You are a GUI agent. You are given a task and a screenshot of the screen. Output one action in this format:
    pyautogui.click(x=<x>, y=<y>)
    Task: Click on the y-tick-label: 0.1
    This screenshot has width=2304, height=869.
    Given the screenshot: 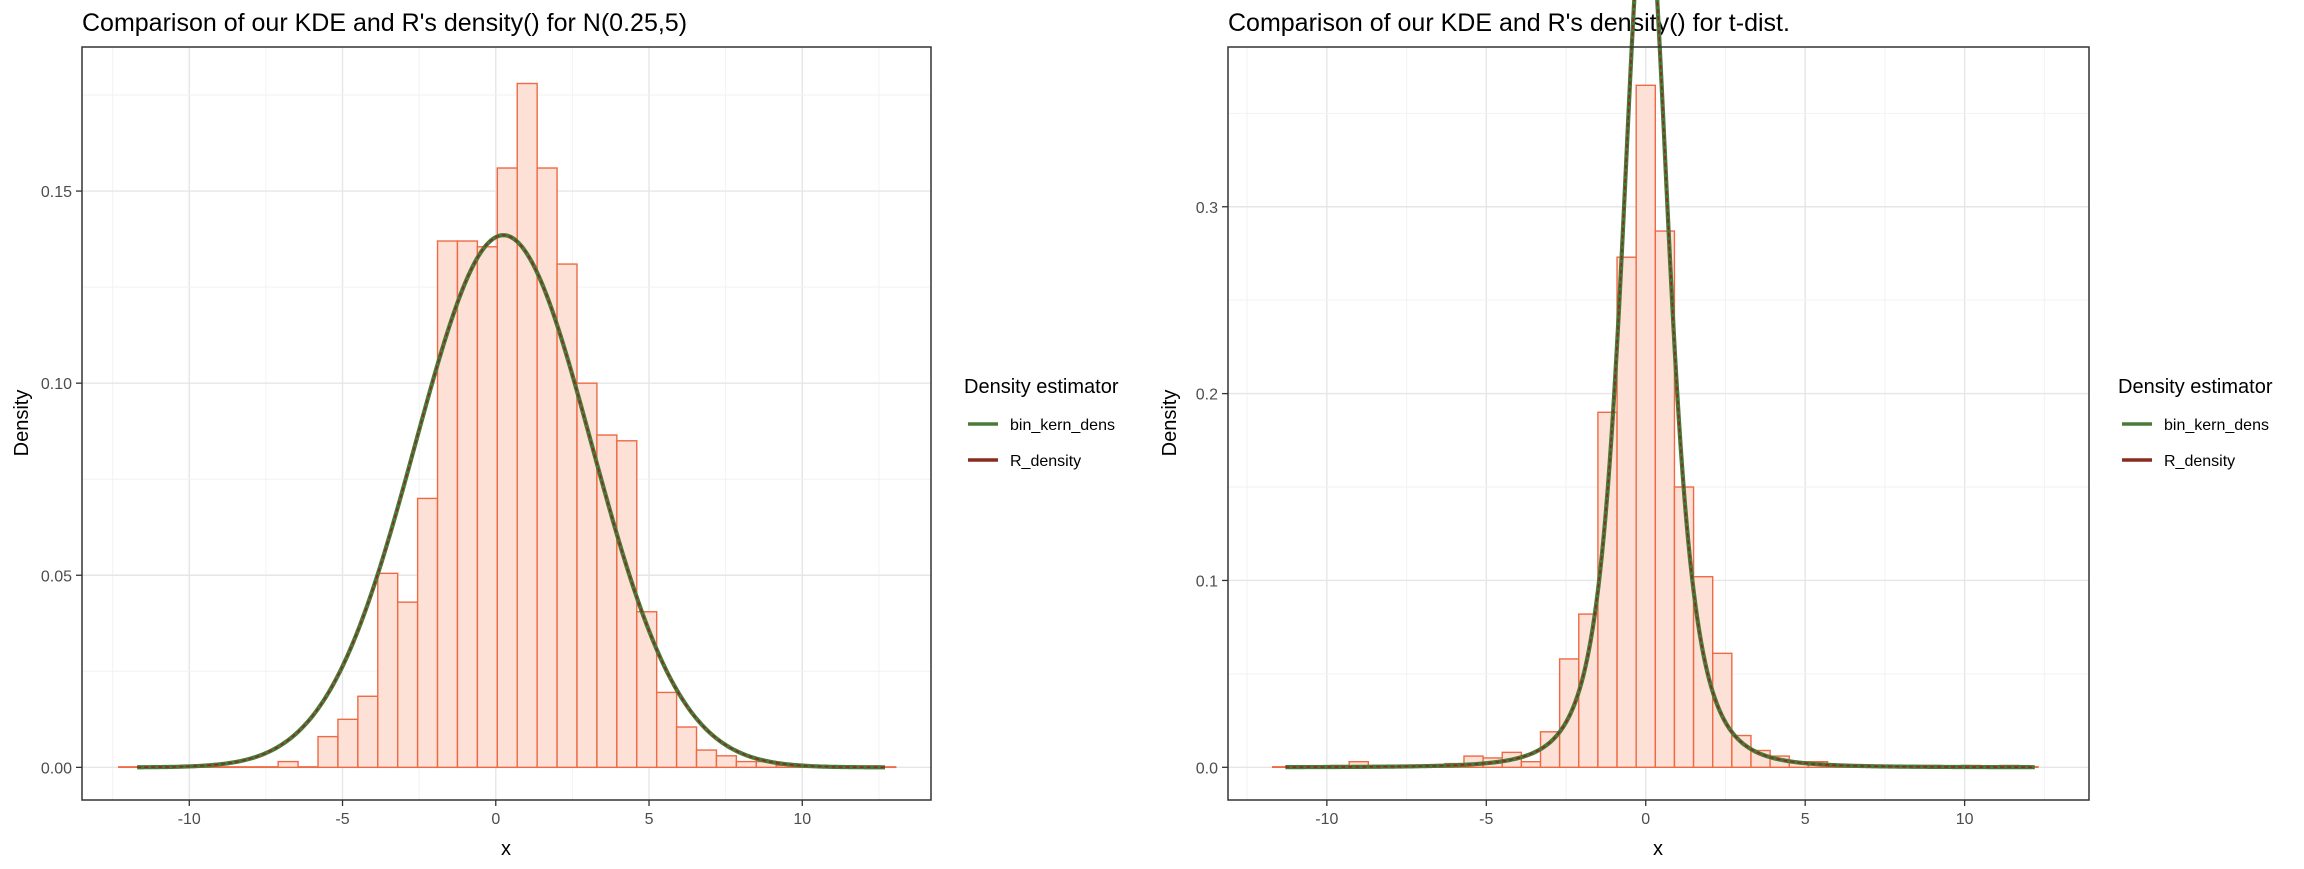 What is the action you would take?
    pyautogui.click(x=1207, y=581)
    